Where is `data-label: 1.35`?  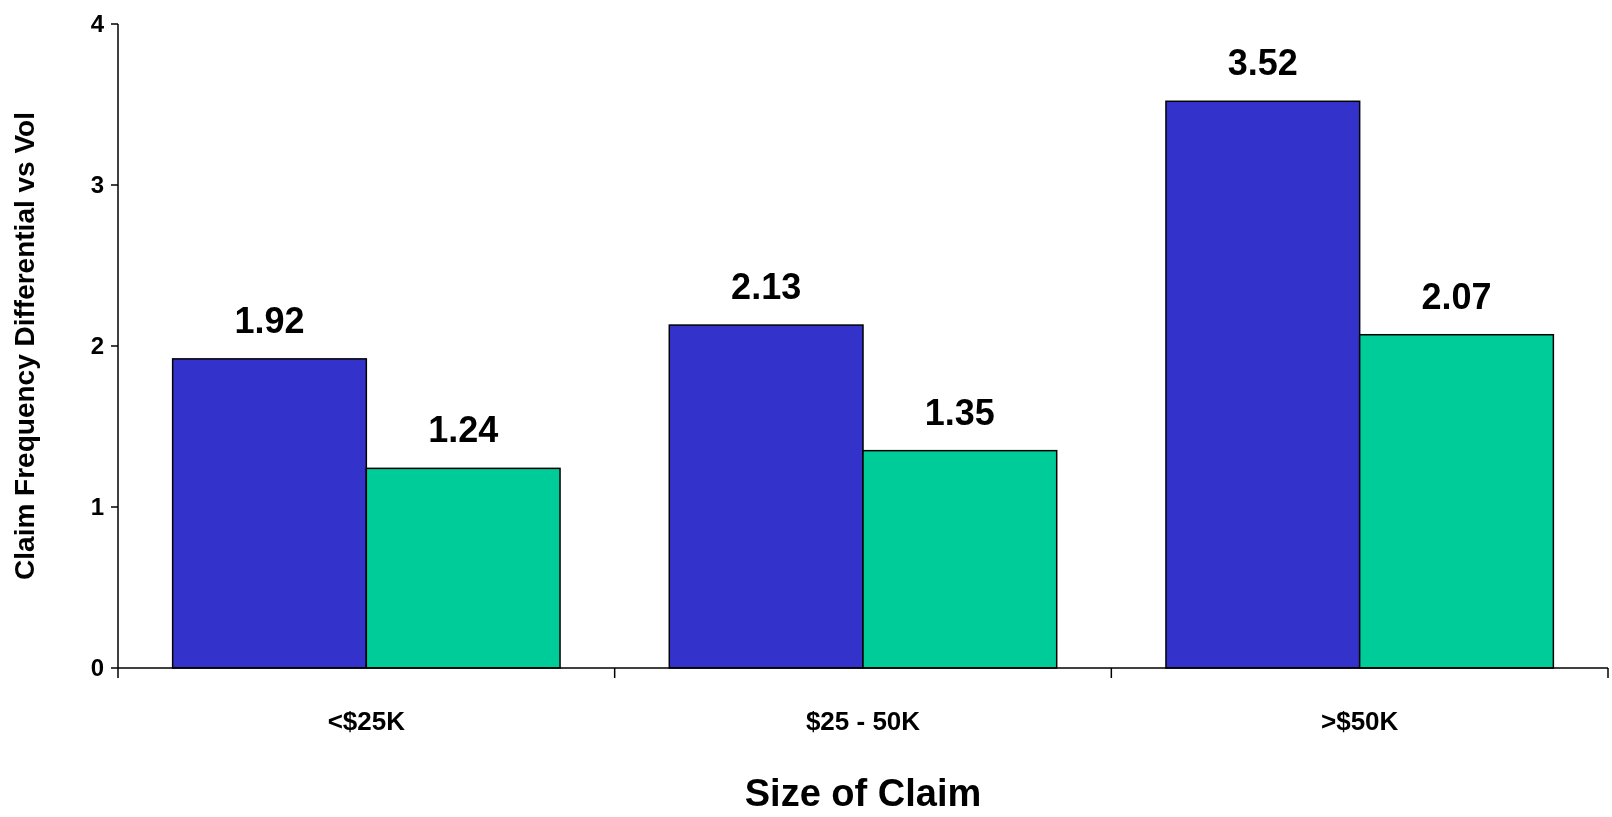 data-label: 1.35 is located at coordinates (959, 412).